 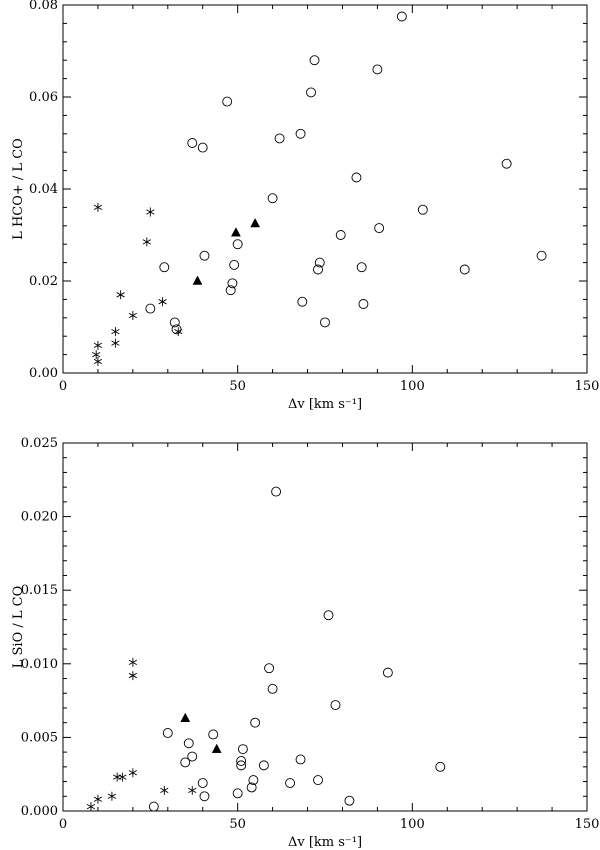 What do you see at coordinates (39, 664) in the screenshot?
I see `y-tick-label: 0.010` at bounding box center [39, 664].